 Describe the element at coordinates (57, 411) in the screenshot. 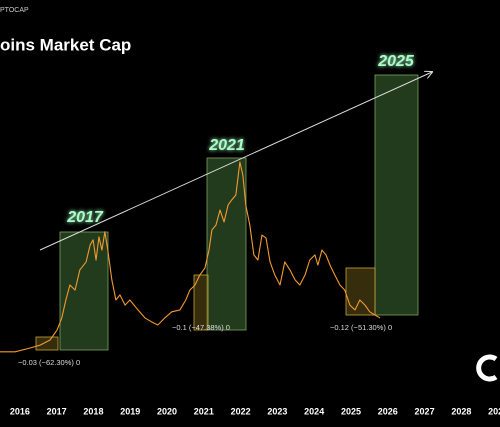

I see `x-tick-label: 2017` at that location.